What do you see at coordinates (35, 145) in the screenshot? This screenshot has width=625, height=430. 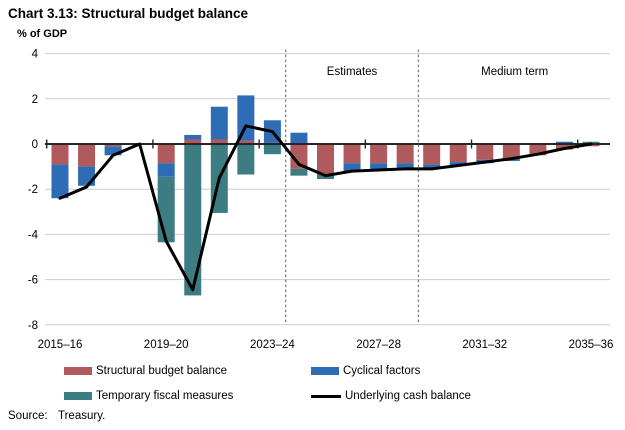 I see `y-tick-label: 0` at bounding box center [35, 145].